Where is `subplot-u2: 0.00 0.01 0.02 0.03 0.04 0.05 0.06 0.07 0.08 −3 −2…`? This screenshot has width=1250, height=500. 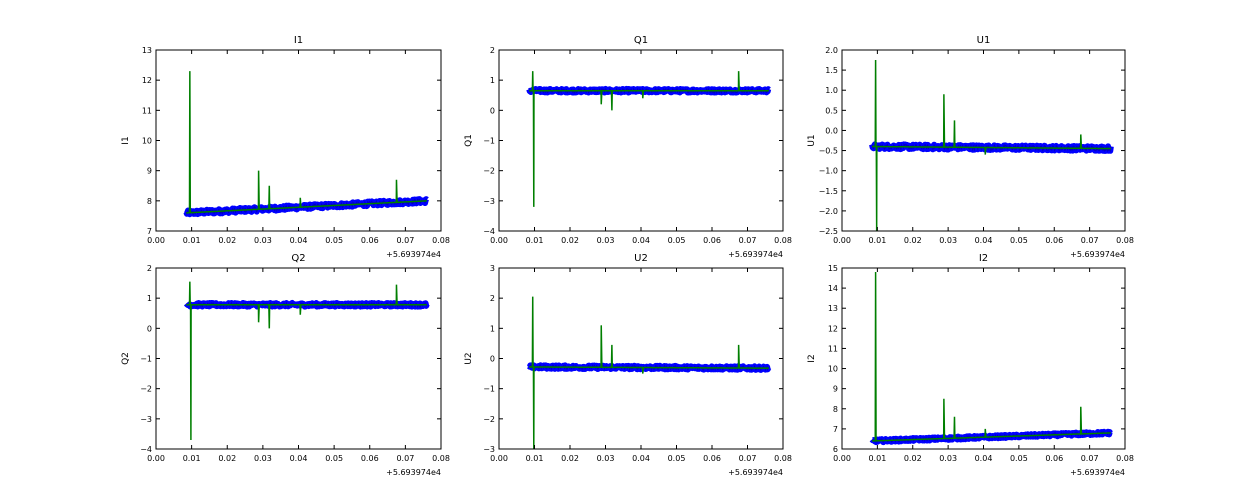 subplot-u2: 0.00 0.01 0.02 0.03 0.04 0.05 0.06 0.07 0.08 −3 −2… is located at coordinates (628, 365).